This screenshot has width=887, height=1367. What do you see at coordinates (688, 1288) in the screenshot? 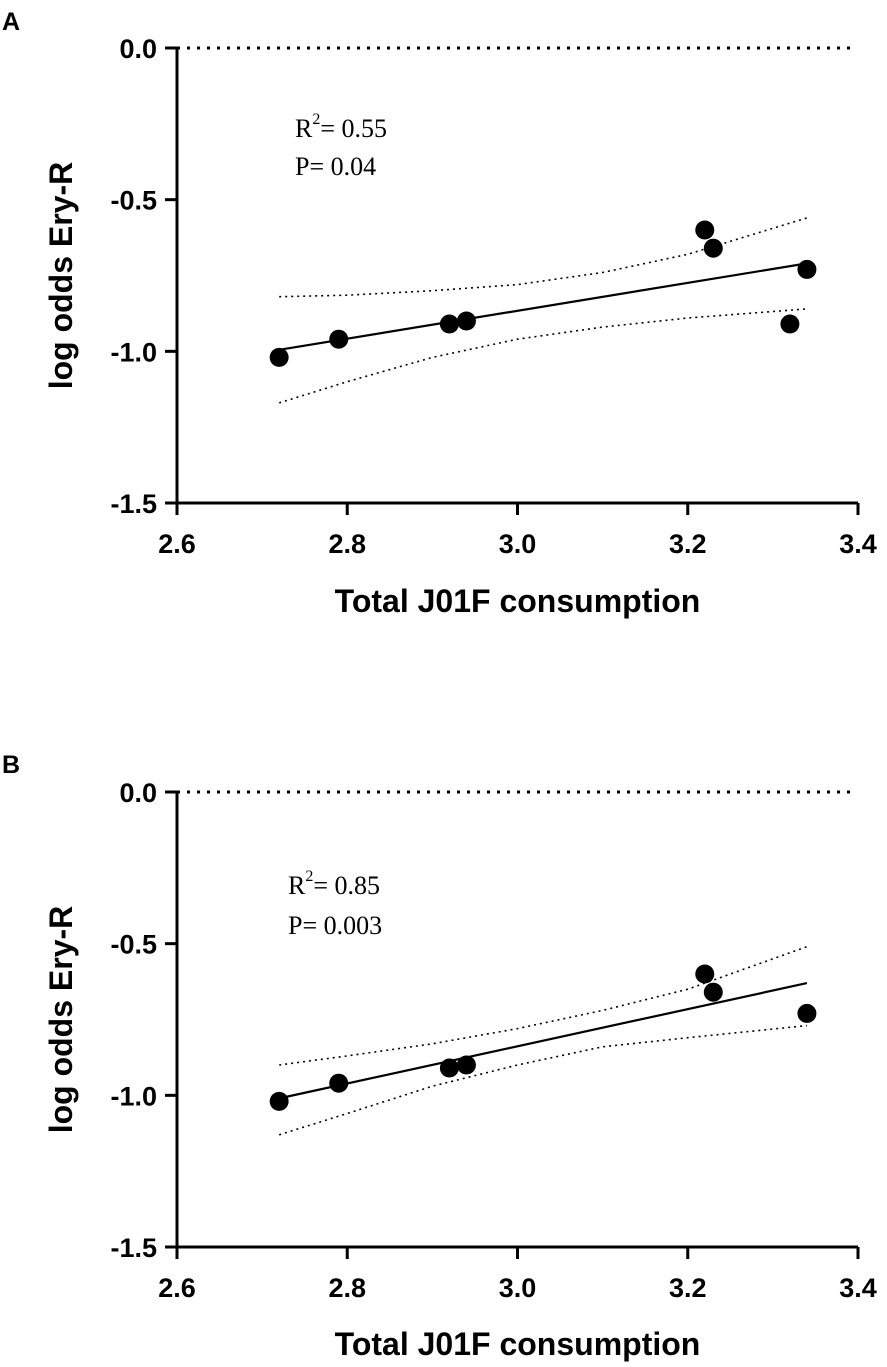
I see `x-tick-label-b-3: 3.2` at bounding box center [688, 1288].